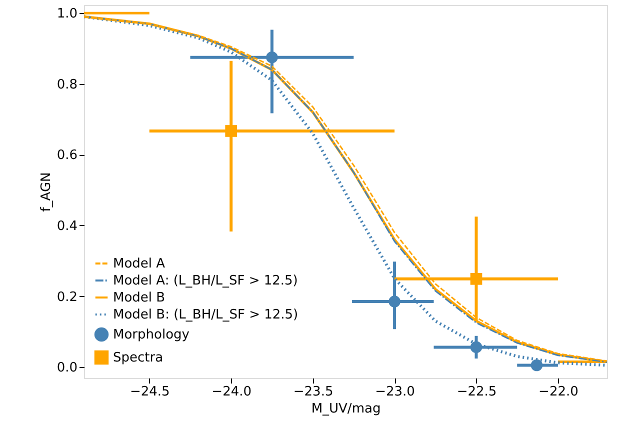 This screenshot has height=441, width=625. I want to click on legend-label: Model A, so click(139, 264).